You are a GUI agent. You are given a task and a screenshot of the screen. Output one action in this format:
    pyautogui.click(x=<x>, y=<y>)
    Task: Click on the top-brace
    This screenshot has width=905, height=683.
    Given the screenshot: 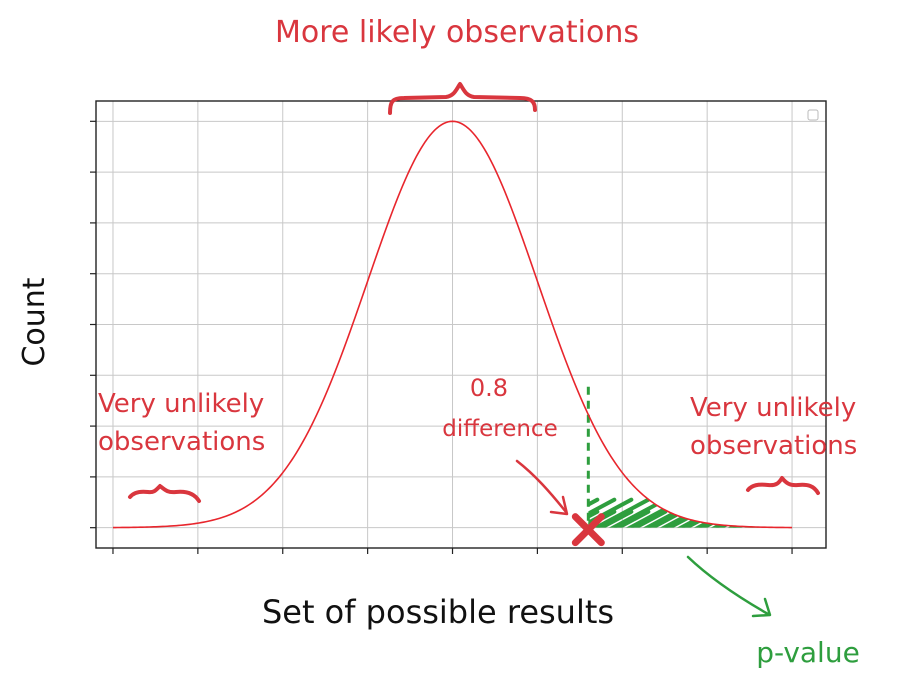 What is the action you would take?
    pyautogui.click(x=462, y=98)
    